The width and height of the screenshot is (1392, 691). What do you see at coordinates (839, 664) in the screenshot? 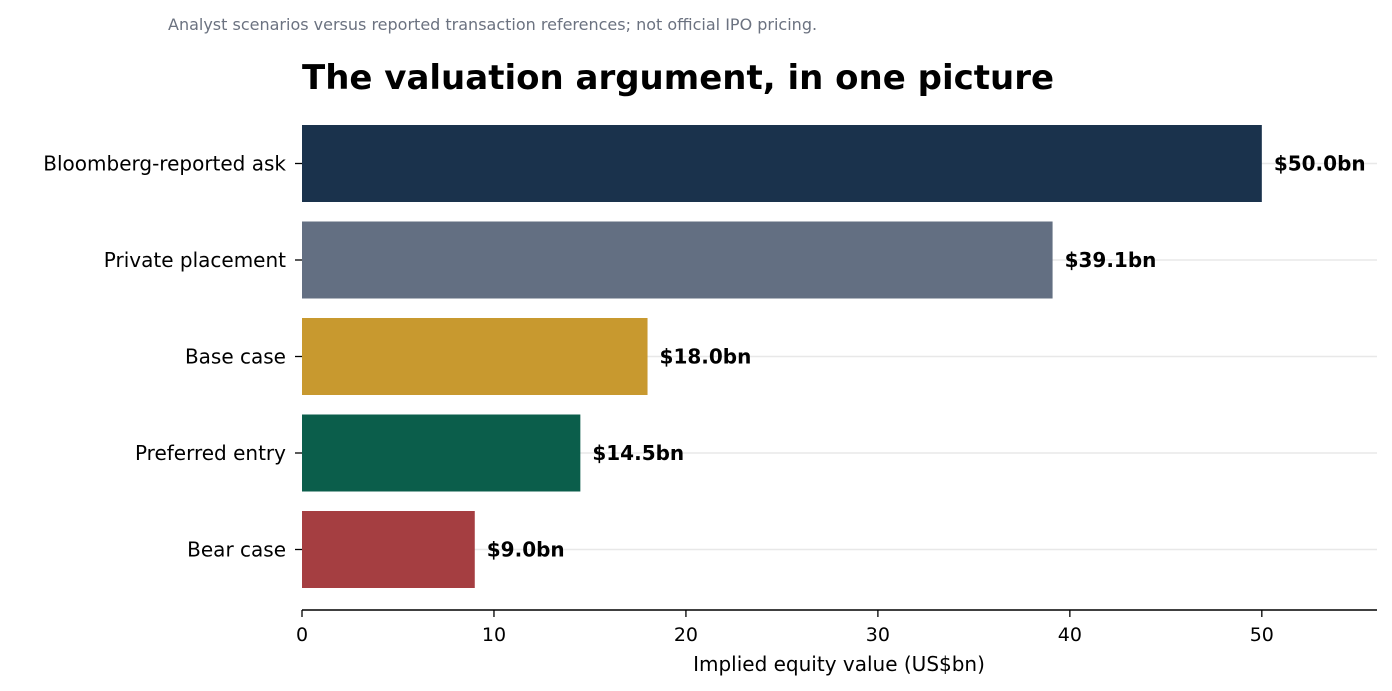
I see `x-axis-label: Implied equity value (US$bn)` at bounding box center [839, 664].